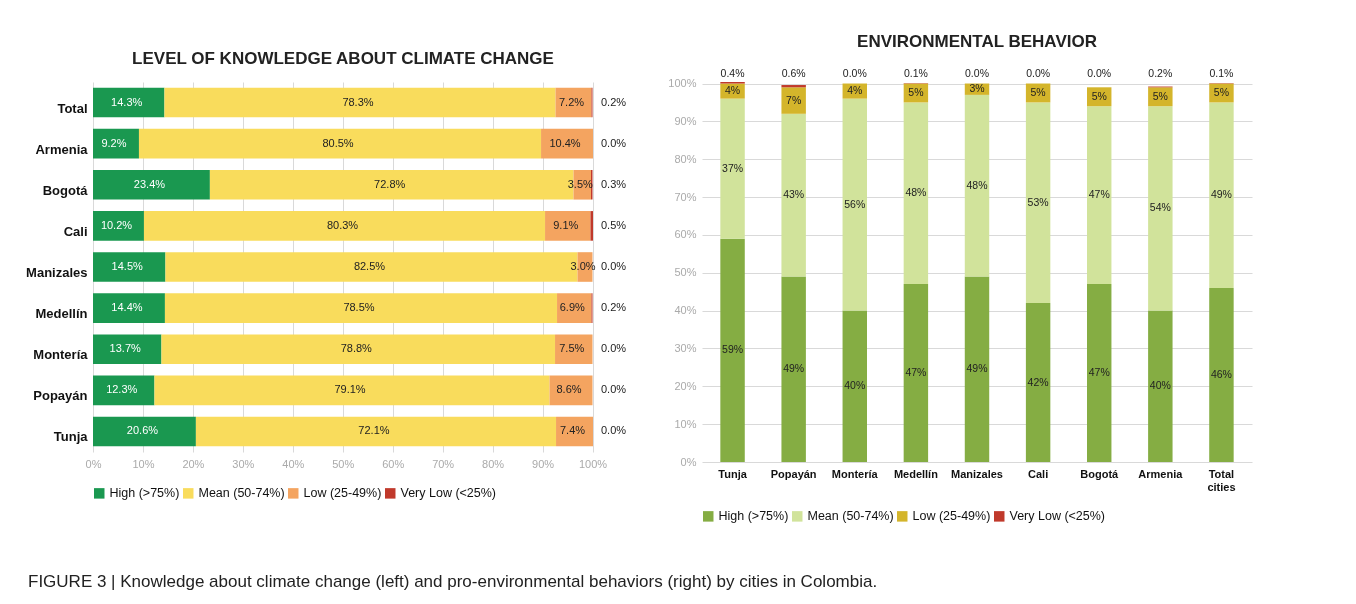  Describe the element at coordinates (569, 389) in the screenshot. I see `data-label: 8.6%` at that location.